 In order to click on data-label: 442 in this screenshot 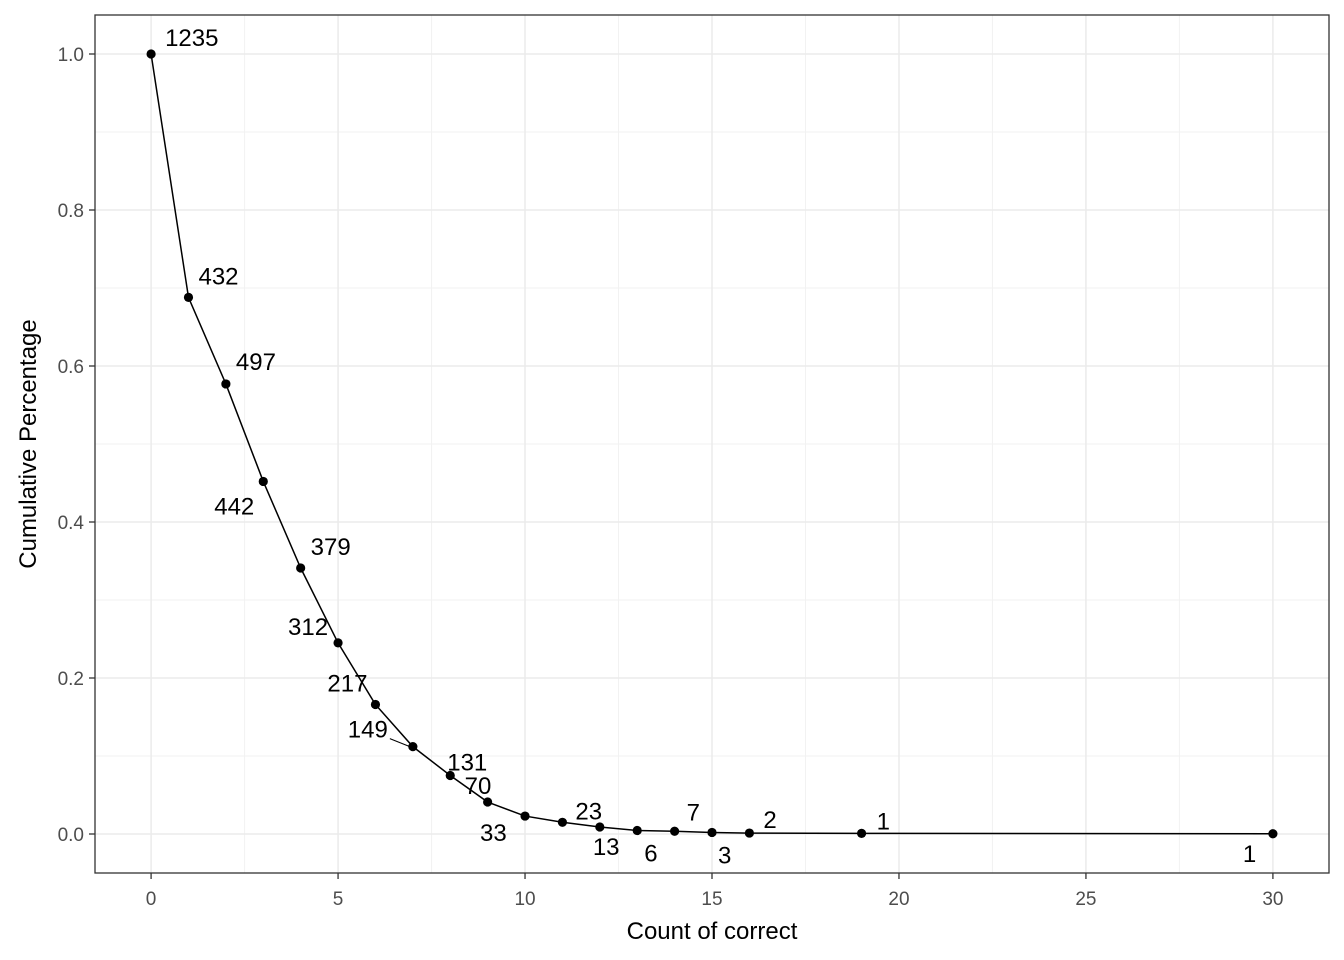, I will do `click(234, 506)`.